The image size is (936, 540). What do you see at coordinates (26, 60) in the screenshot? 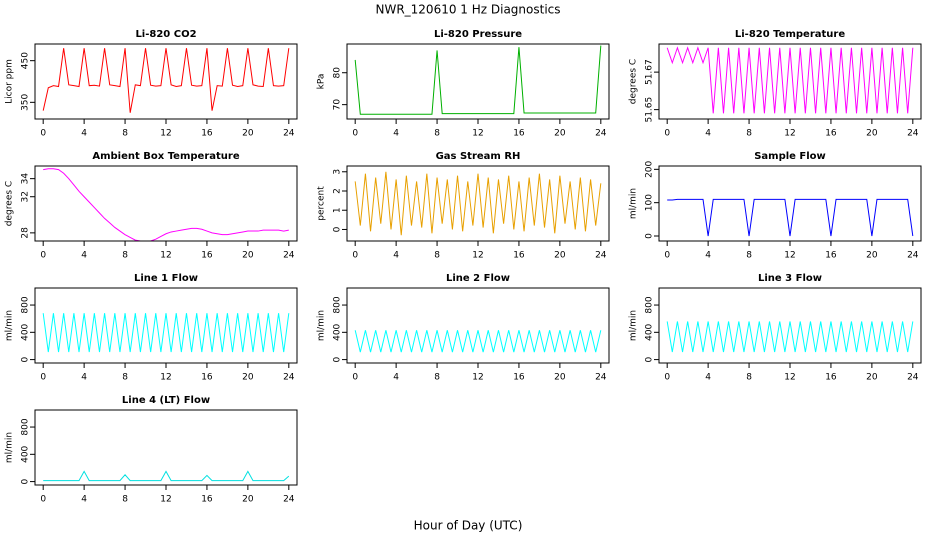
I see `y-tick-label: 450` at bounding box center [26, 60].